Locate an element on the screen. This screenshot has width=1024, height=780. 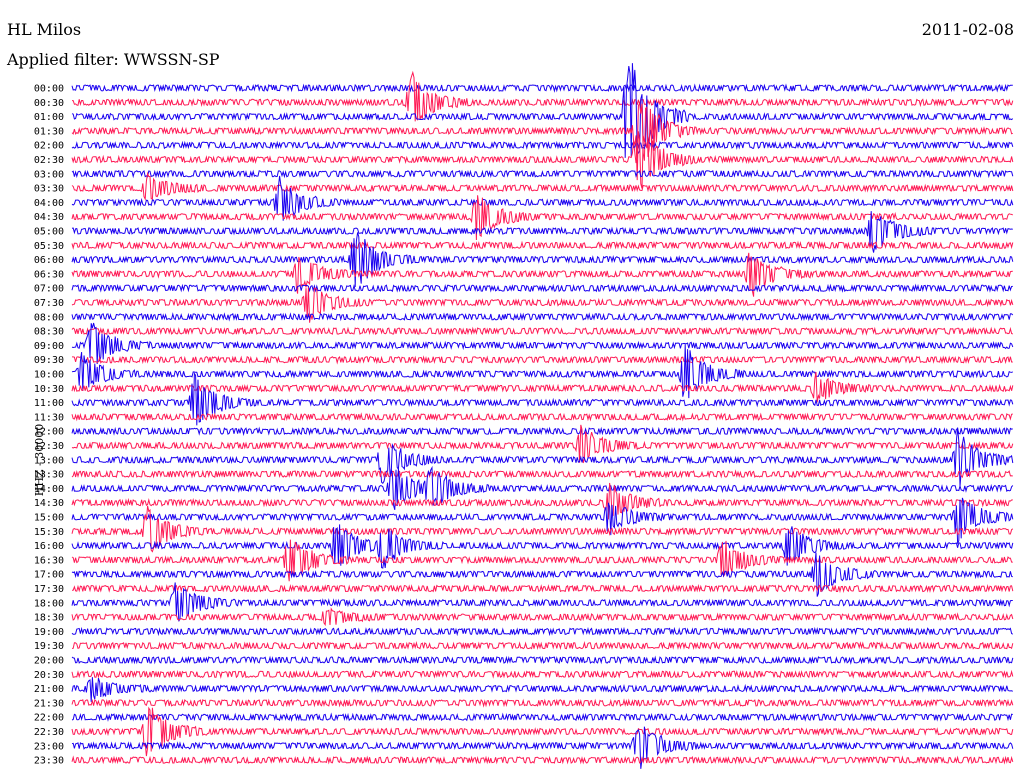
row-time-label: 20:30 is located at coordinates (49, 675).